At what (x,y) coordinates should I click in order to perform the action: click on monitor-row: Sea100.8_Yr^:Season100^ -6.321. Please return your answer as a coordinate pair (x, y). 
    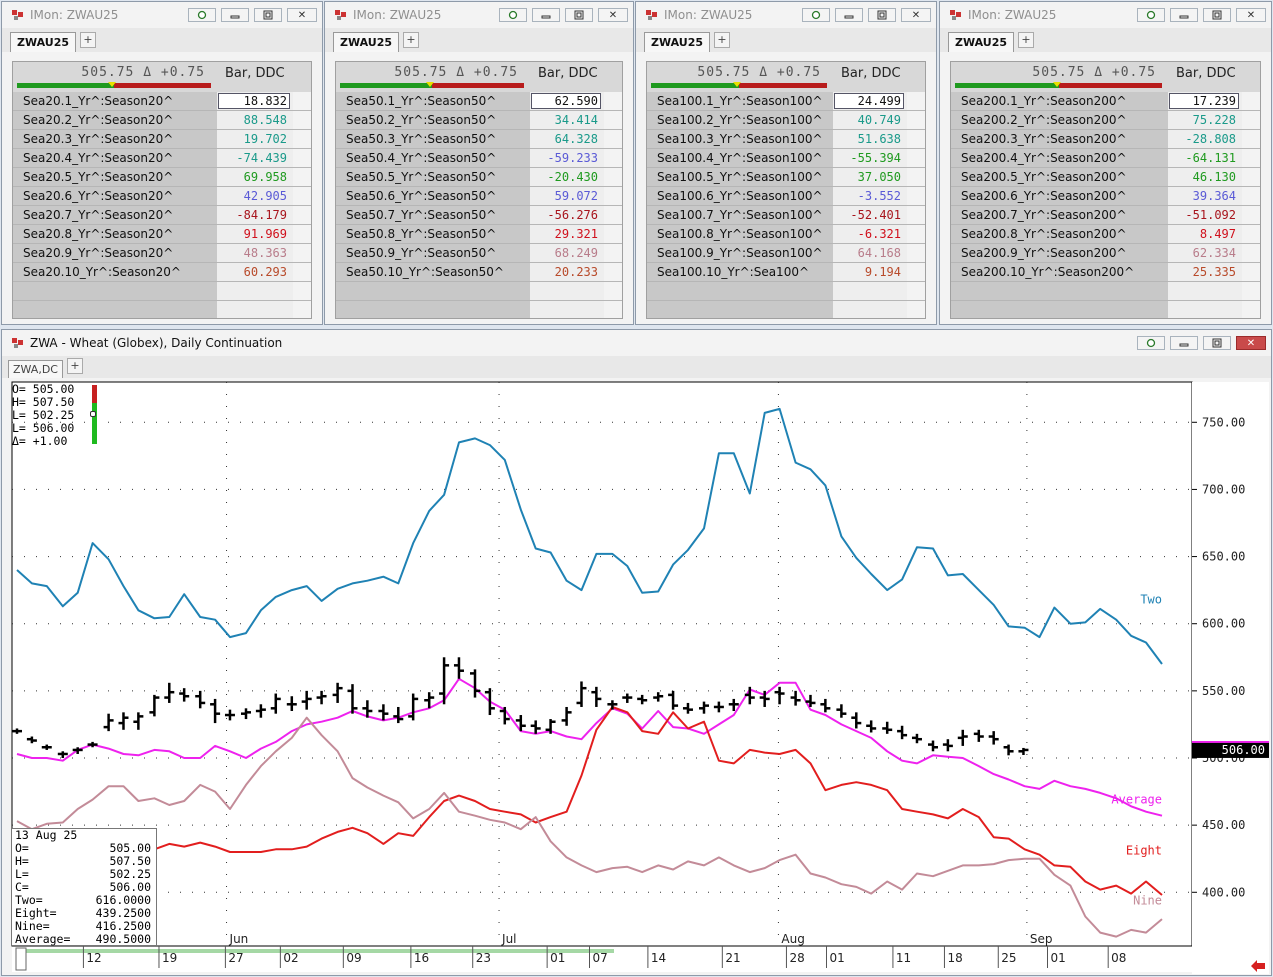
    Looking at the image, I should click on (786, 234).